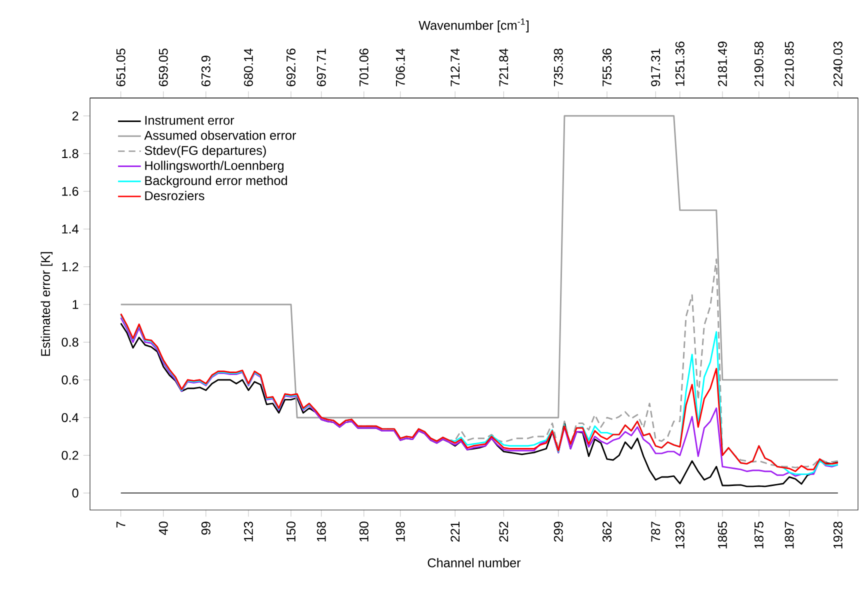 This screenshot has width=860, height=590. Describe the element at coordinates (789, 64) in the screenshot. I see `text: 2210.85` at that location.